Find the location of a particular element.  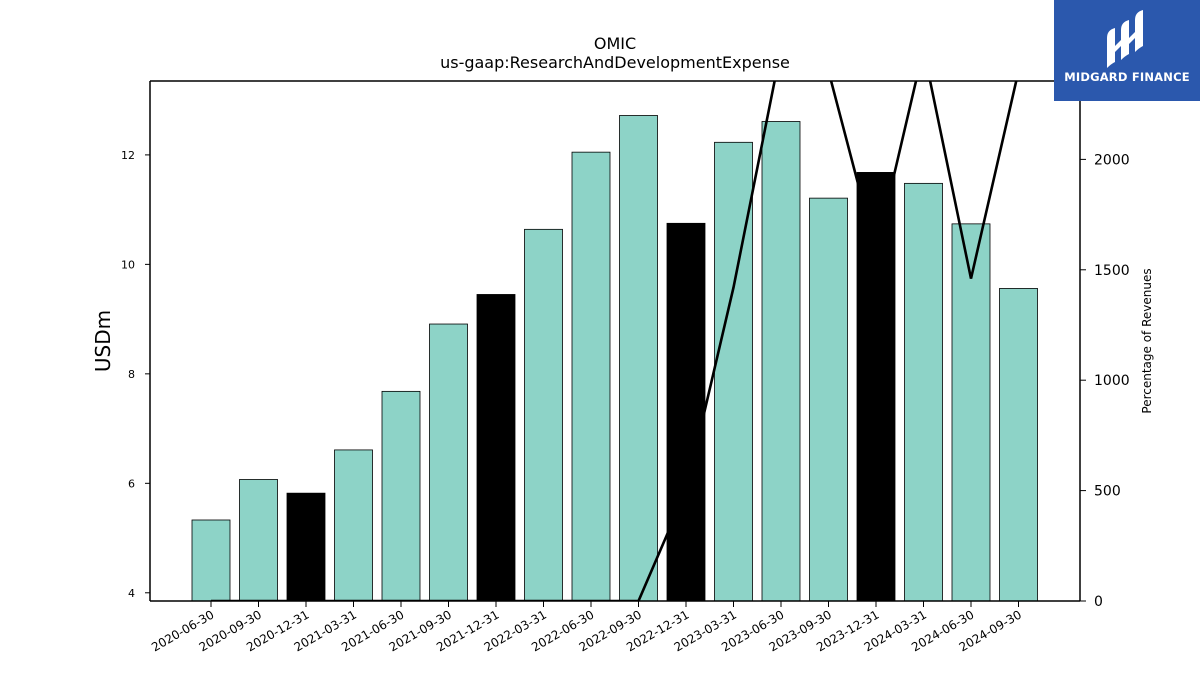

y-tick-label-8: 8 is located at coordinates (131, 374).